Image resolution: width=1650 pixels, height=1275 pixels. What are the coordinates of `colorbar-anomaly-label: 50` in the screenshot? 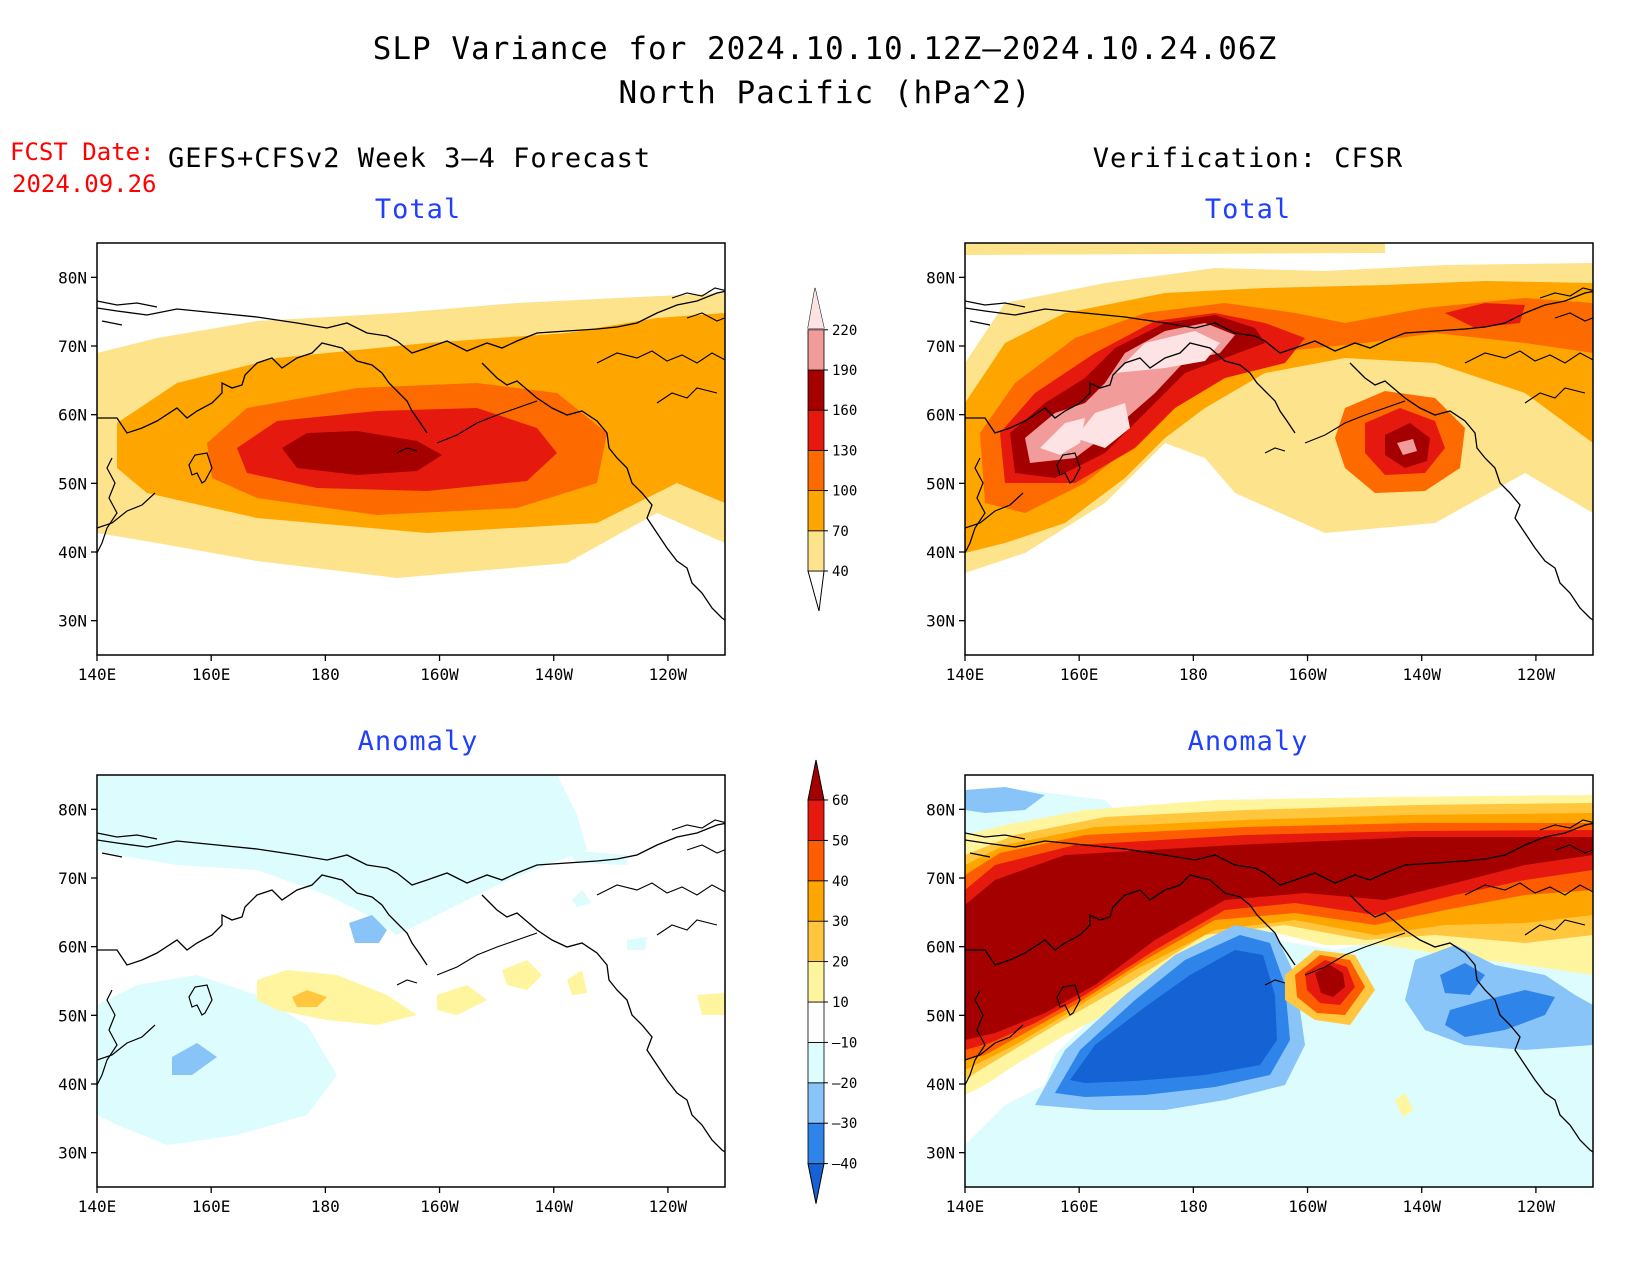 It's located at (840, 841).